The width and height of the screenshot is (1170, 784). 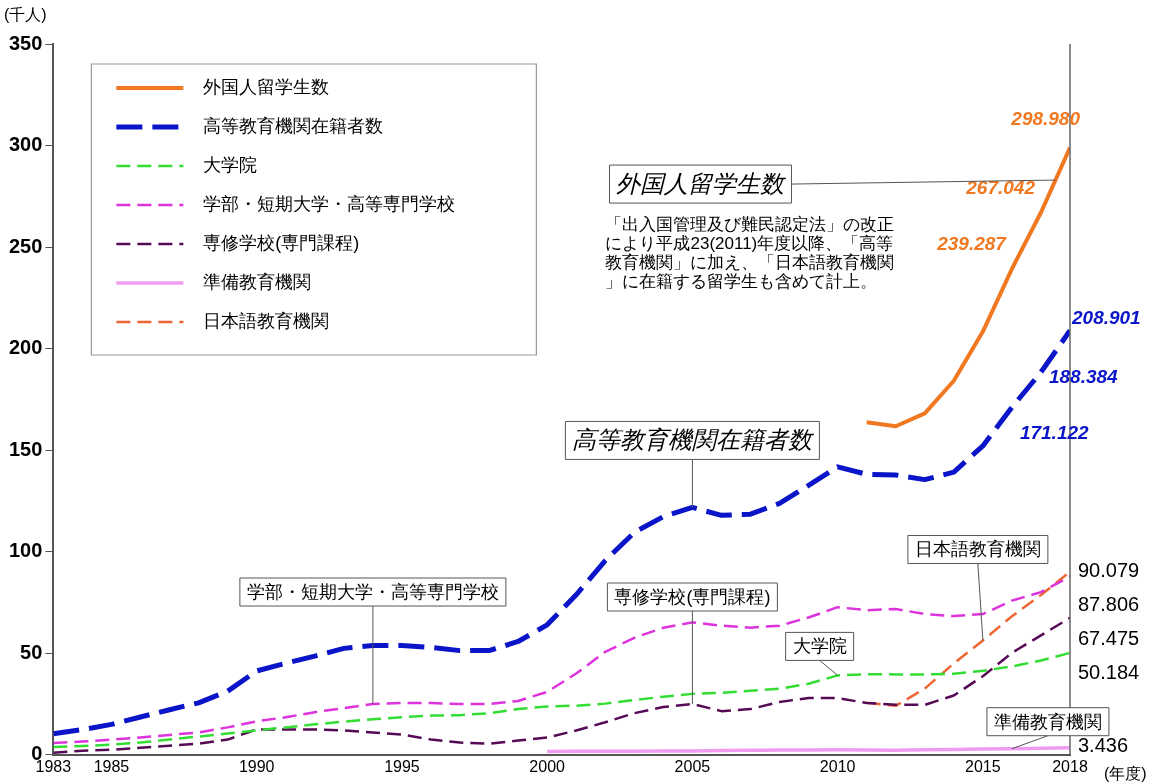 I want to click on x-tick-label: 1985, so click(x=111, y=766).